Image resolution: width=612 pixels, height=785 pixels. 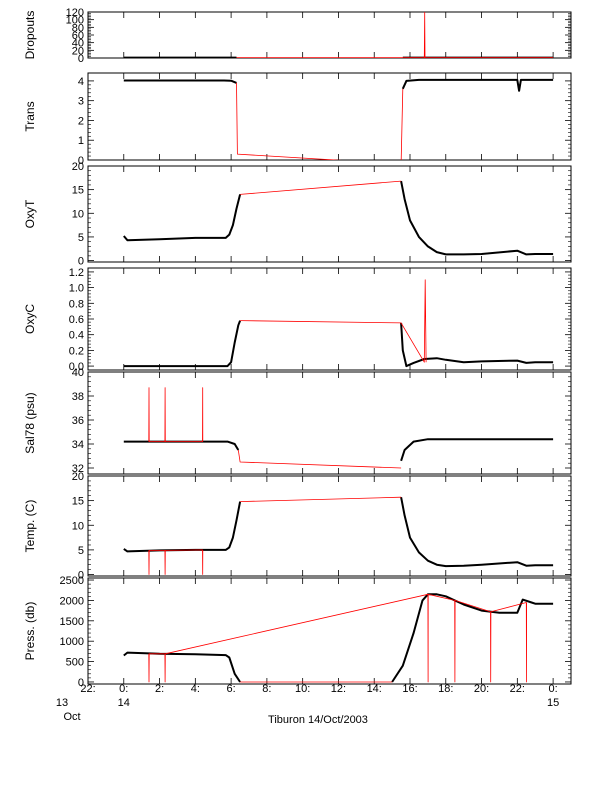 I want to click on y-tick-label: 1500, so click(x=72, y=622).